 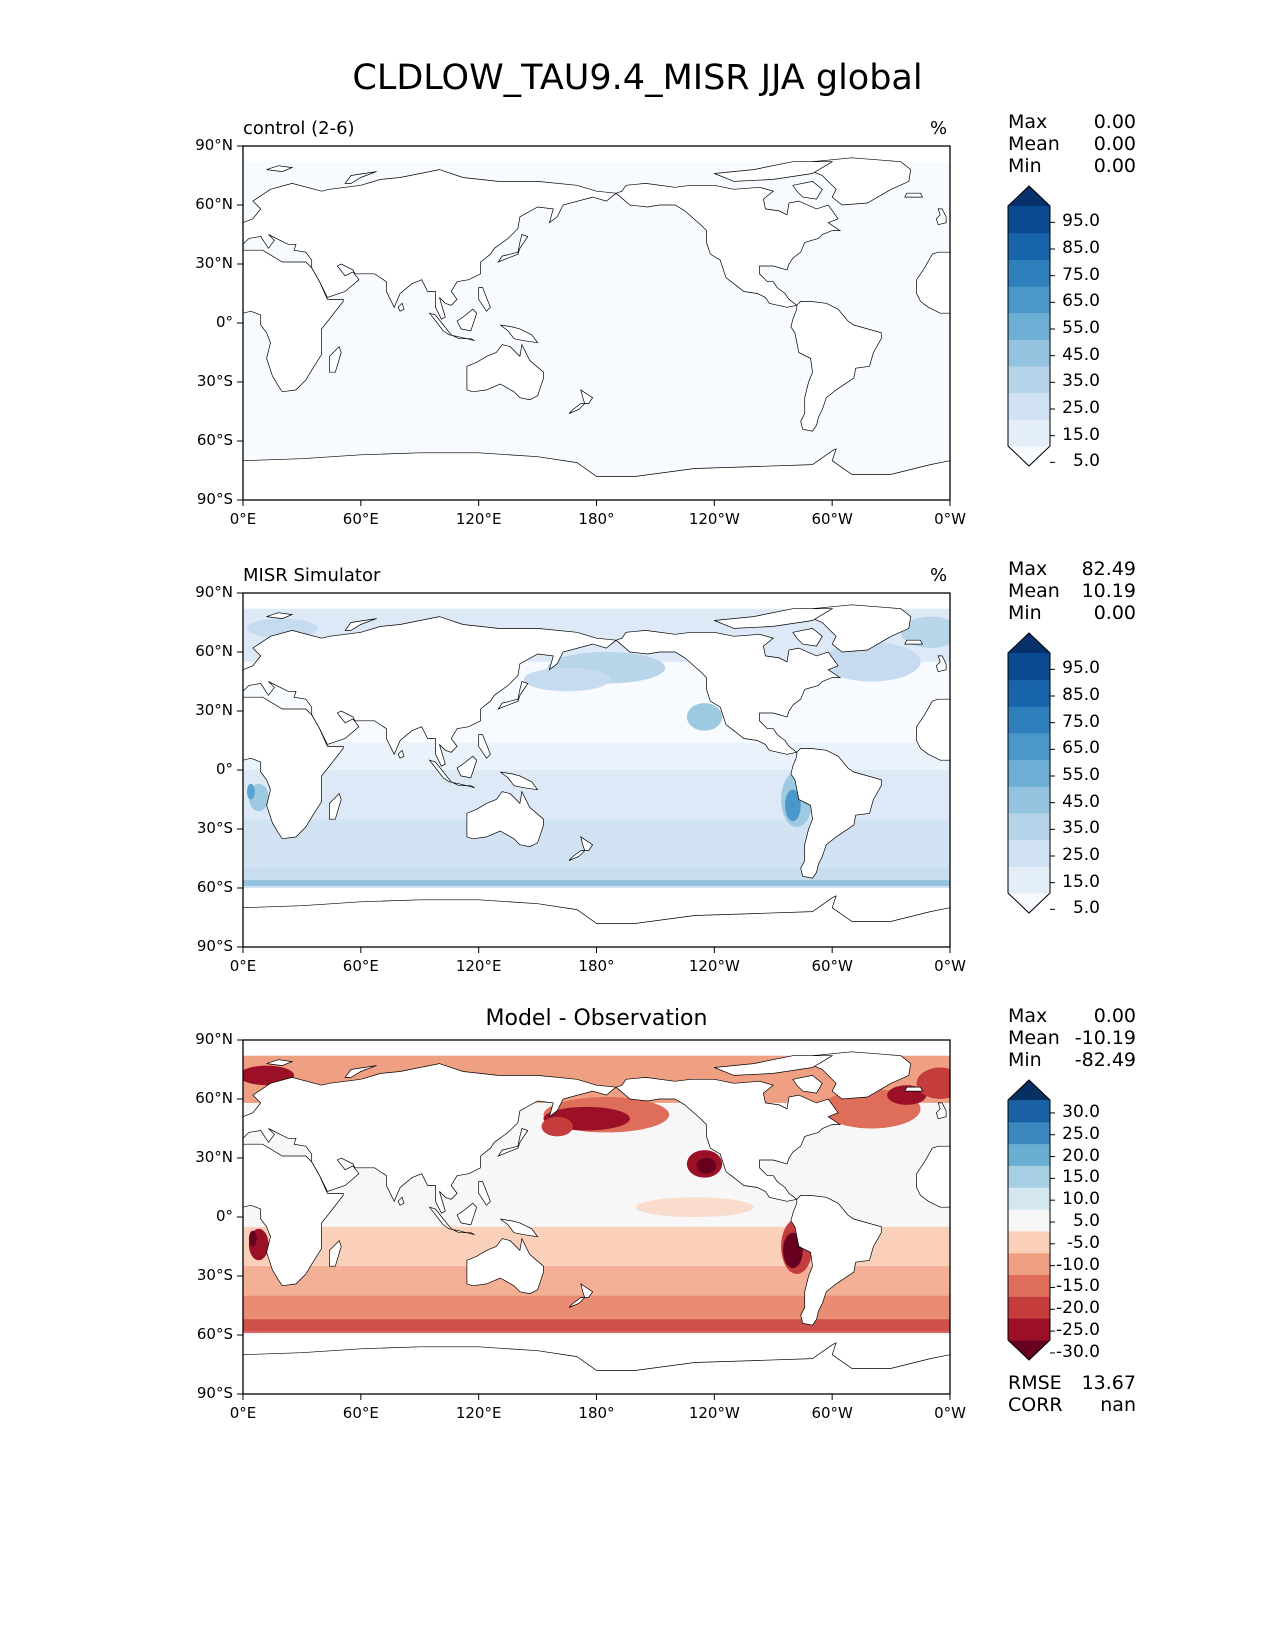 What do you see at coordinates (451, 1221) in the screenshot?
I see `land-indonesia` at bounding box center [451, 1221].